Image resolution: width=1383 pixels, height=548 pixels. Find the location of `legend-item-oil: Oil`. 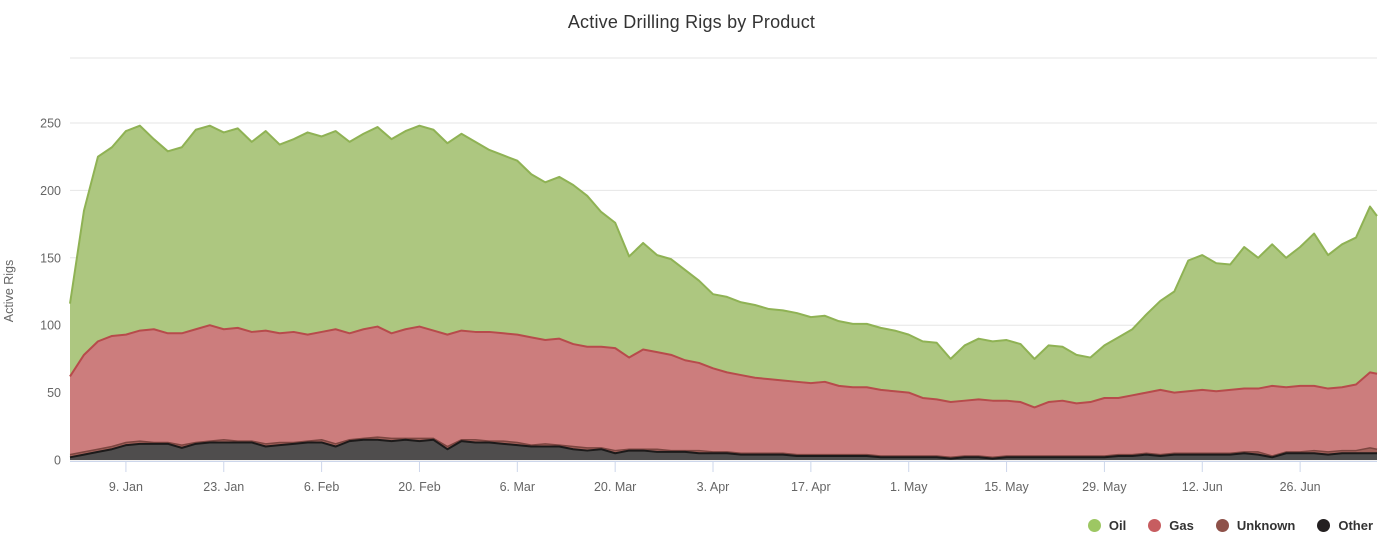

legend-item-oil: Oil is located at coordinates (1107, 525).